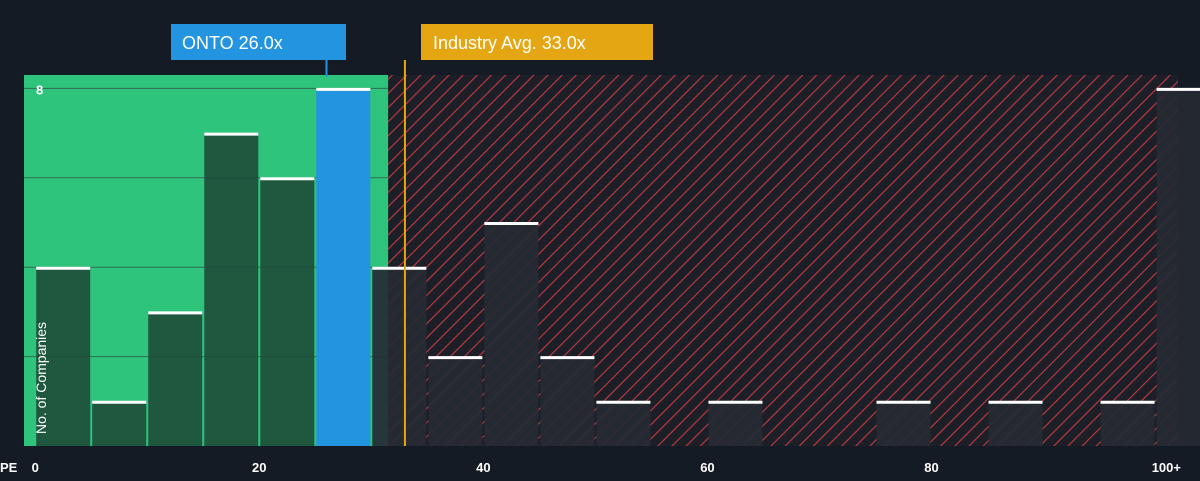  What do you see at coordinates (707, 467) in the screenshot?
I see `x-tick-label: 60` at bounding box center [707, 467].